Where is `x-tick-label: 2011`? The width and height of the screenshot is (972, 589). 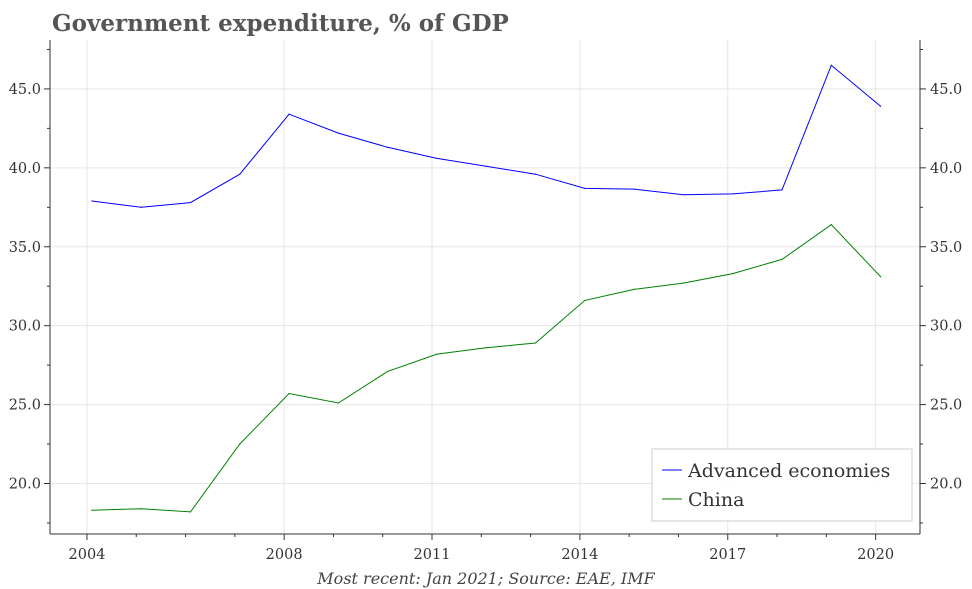 x-tick-label: 2011 is located at coordinates (432, 555).